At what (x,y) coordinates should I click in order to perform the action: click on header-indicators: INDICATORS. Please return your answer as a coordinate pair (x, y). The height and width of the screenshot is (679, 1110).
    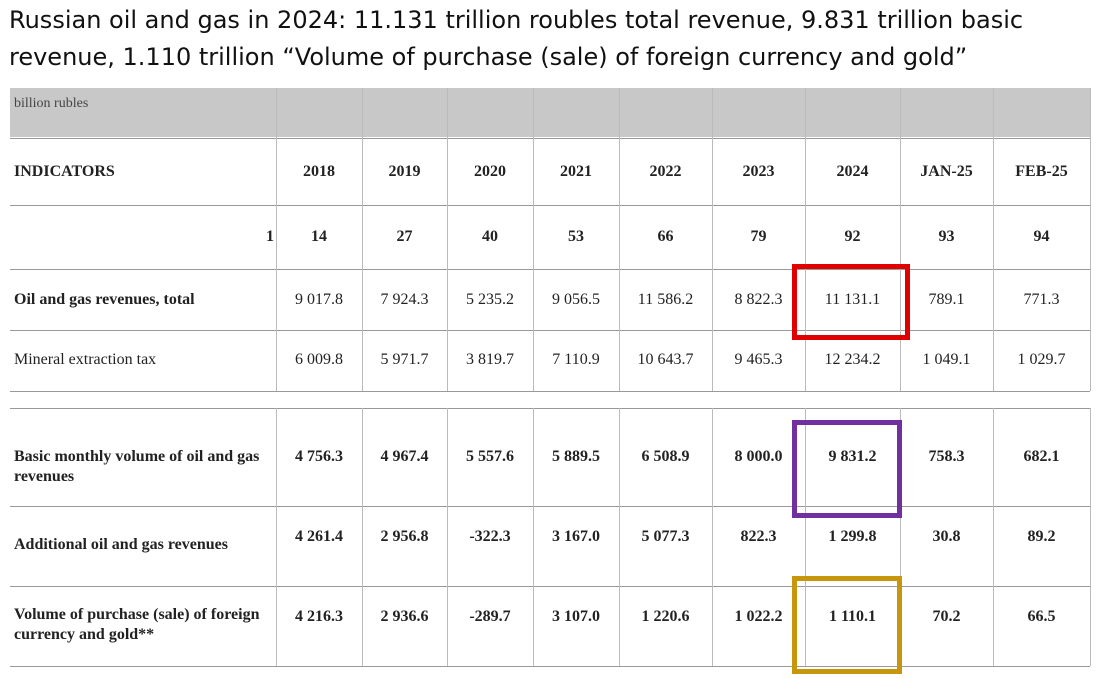
    Looking at the image, I should click on (64, 171).